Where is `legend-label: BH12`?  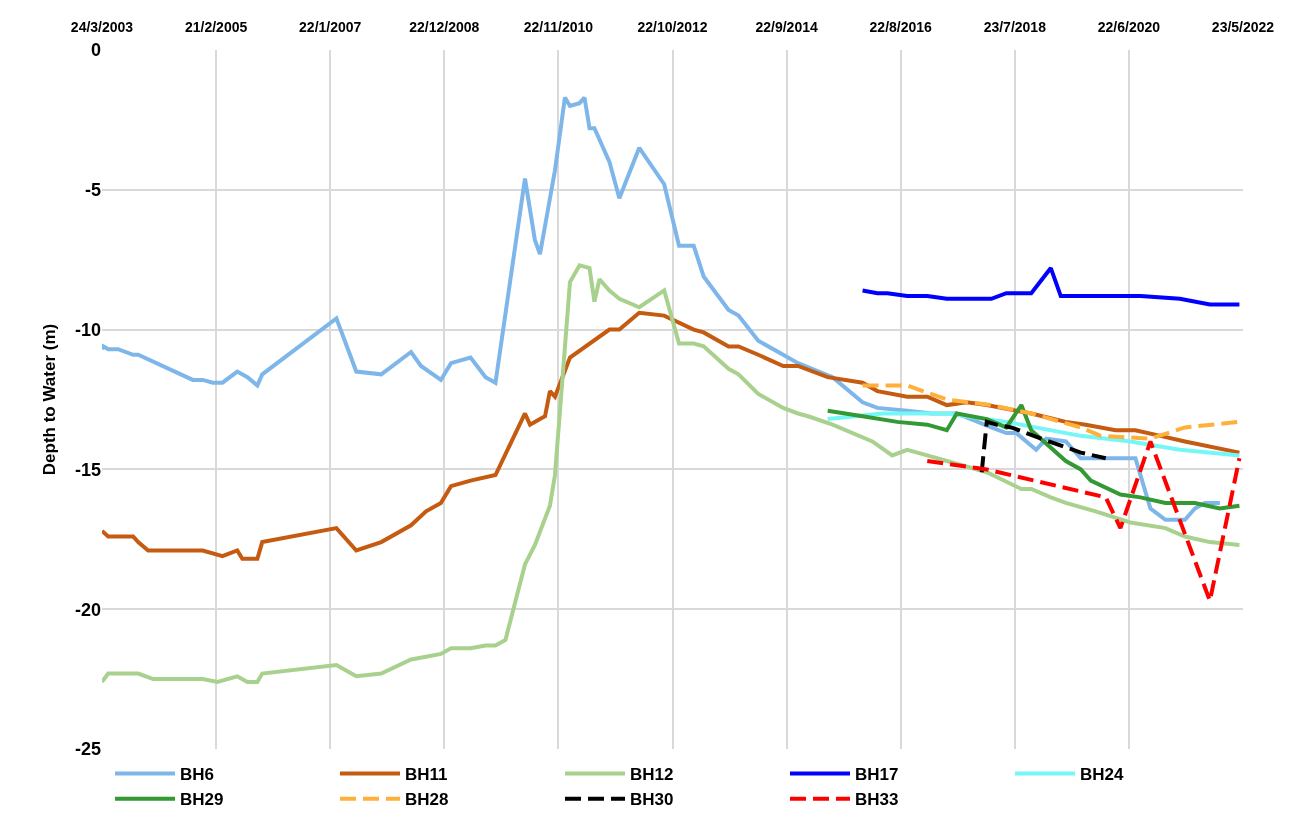 legend-label: BH12 is located at coordinates (652, 775).